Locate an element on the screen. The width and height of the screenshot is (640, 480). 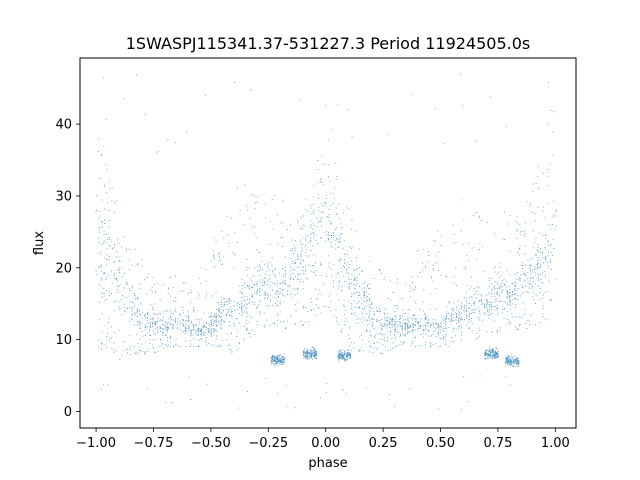
x-axis-ticks: −1.00 −0.75 −0.50 −0.25 0.00 0.25 0.50 0.75 1.00 is located at coordinates (323, 439).